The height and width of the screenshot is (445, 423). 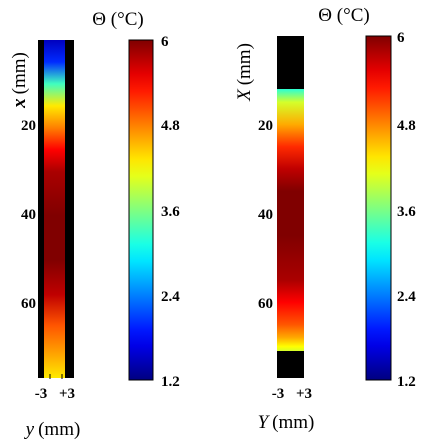 What do you see at coordinates (406, 212) in the screenshot?
I see `right-colorbar-tick-label: 3.6` at bounding box center [406, 212].